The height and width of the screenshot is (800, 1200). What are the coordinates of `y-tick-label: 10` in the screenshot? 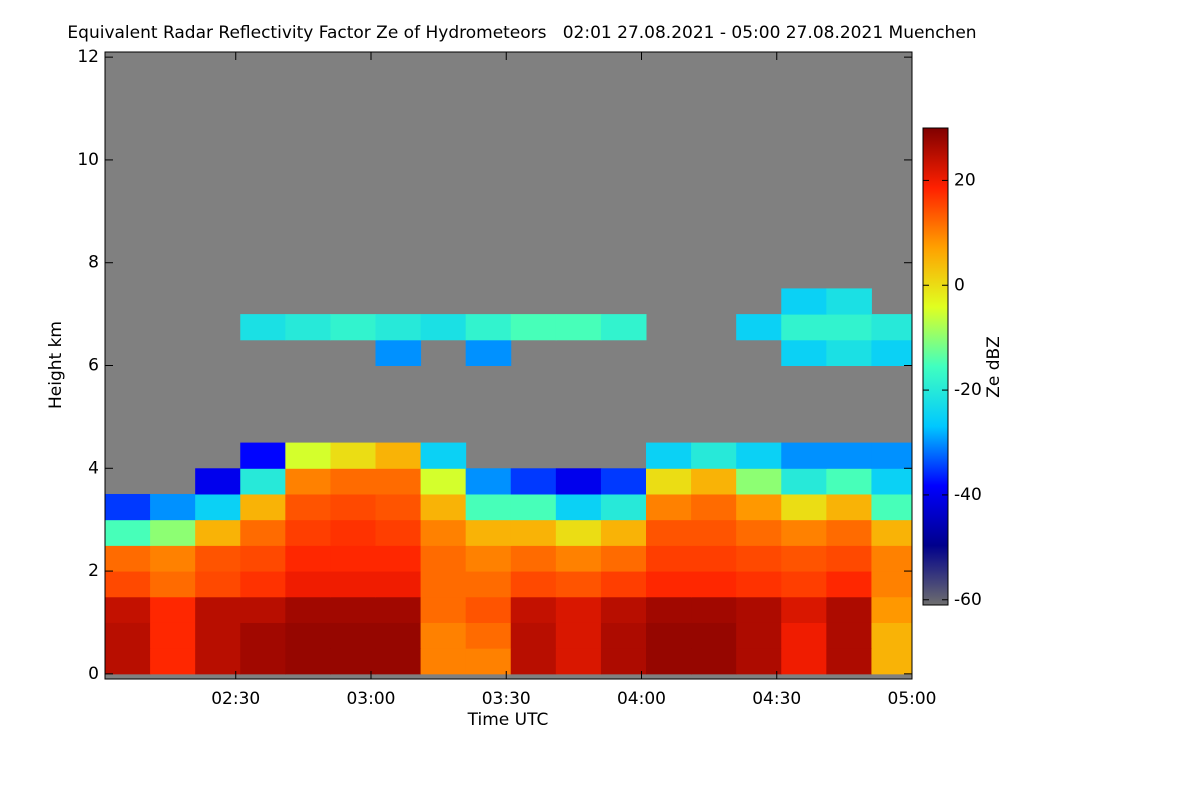 It's located at (88, 160).